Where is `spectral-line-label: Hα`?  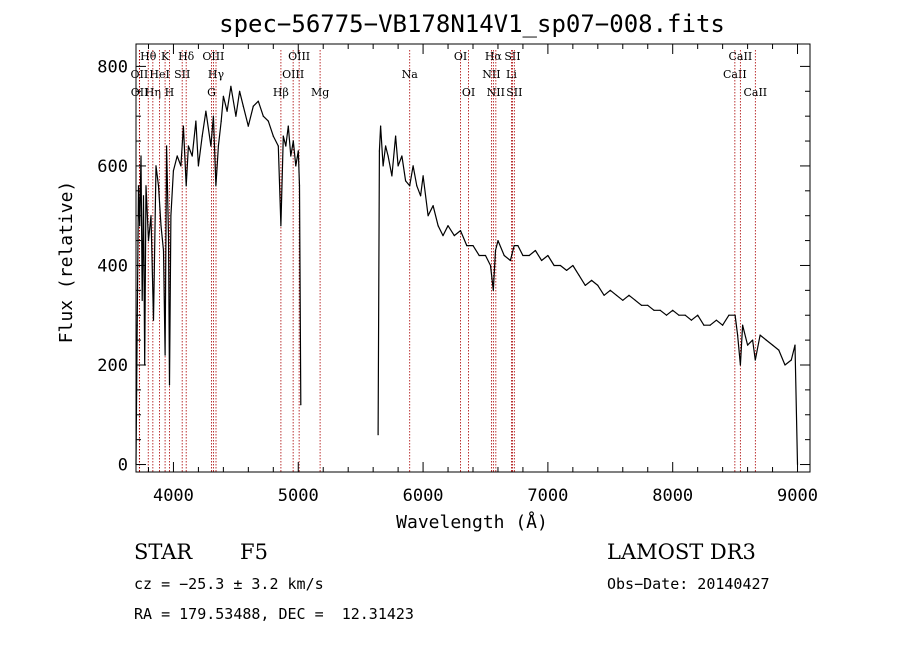
spectral-line-label: Hα is located at coordinates (494, 56).